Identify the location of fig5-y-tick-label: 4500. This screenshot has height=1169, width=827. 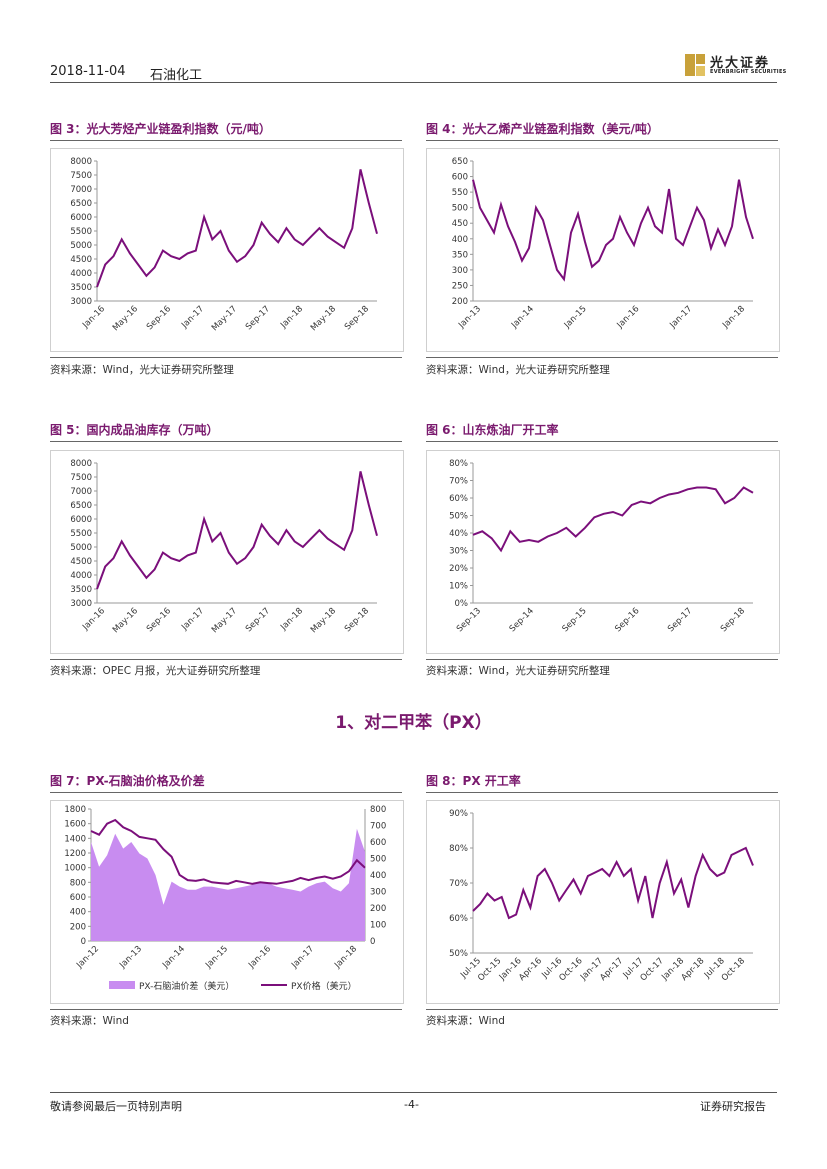
(81, 562).